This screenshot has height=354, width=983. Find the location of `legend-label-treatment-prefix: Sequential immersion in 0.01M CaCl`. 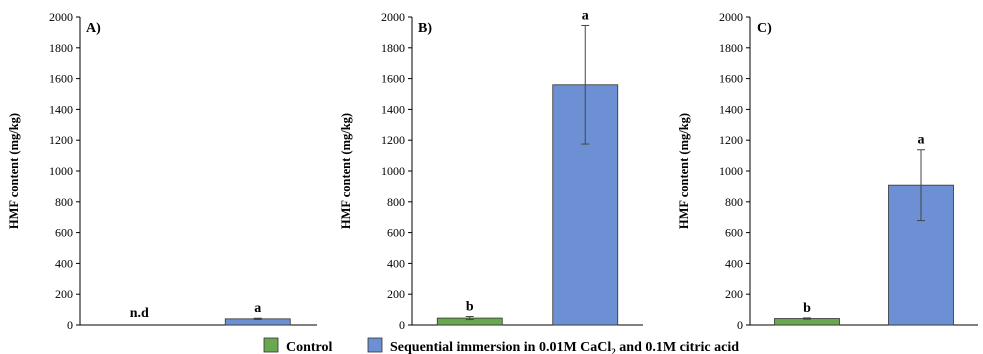

legend-label-treatment-prefix: Sequential immersion in 0.01M CaCl is located at coordinates (500, 347).